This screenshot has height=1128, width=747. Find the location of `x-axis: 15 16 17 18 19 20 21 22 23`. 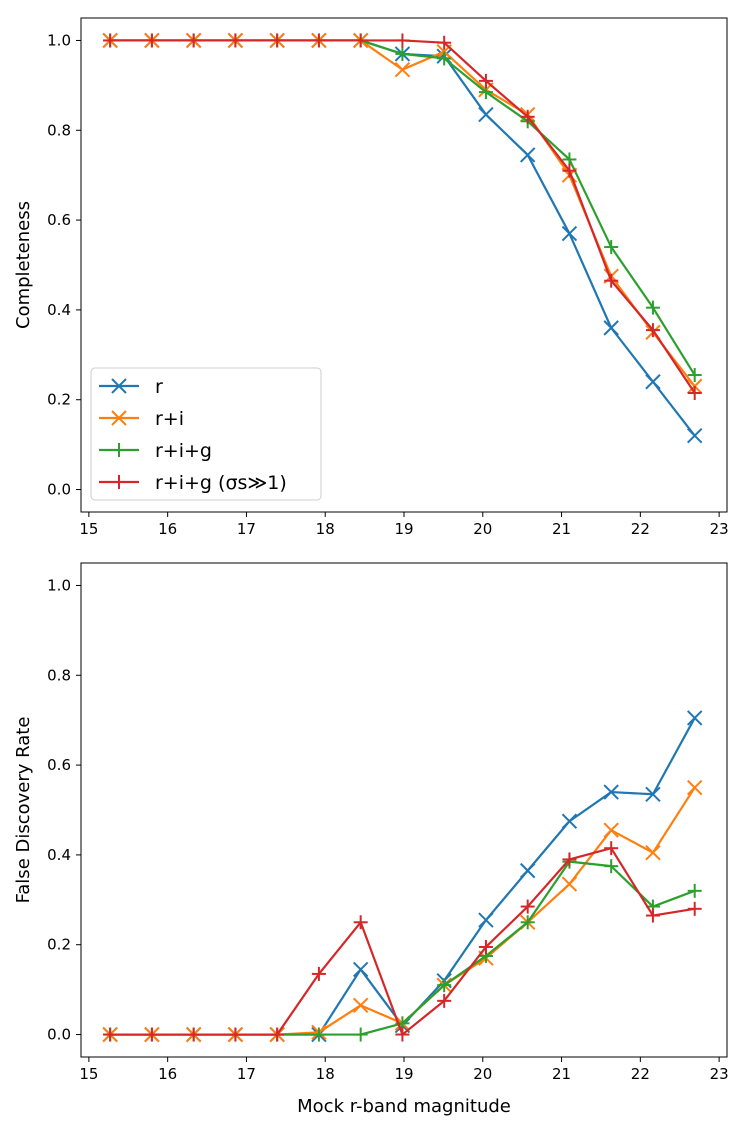

x-axis: 15 16 17 18 19 20 21 22 23 is located at coordinates (404, 525).